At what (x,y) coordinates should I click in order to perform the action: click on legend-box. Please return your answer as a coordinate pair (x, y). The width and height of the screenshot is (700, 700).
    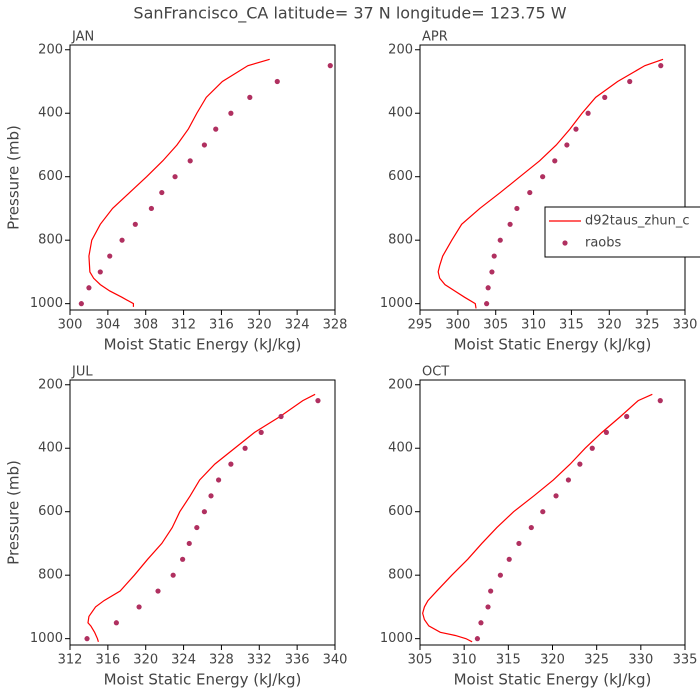
    Looking at the image, I should click on (622, 232).